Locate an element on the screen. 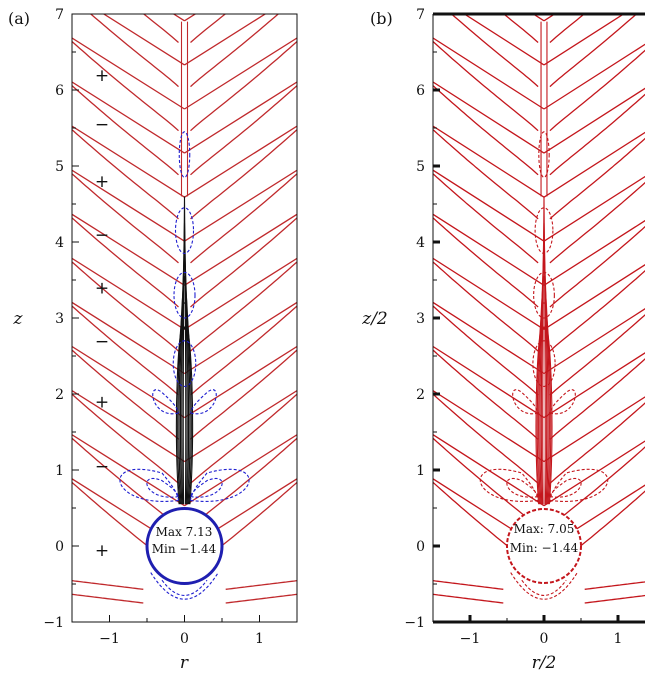  xtick-label-0: −1 is located at coordinates (109, 639).